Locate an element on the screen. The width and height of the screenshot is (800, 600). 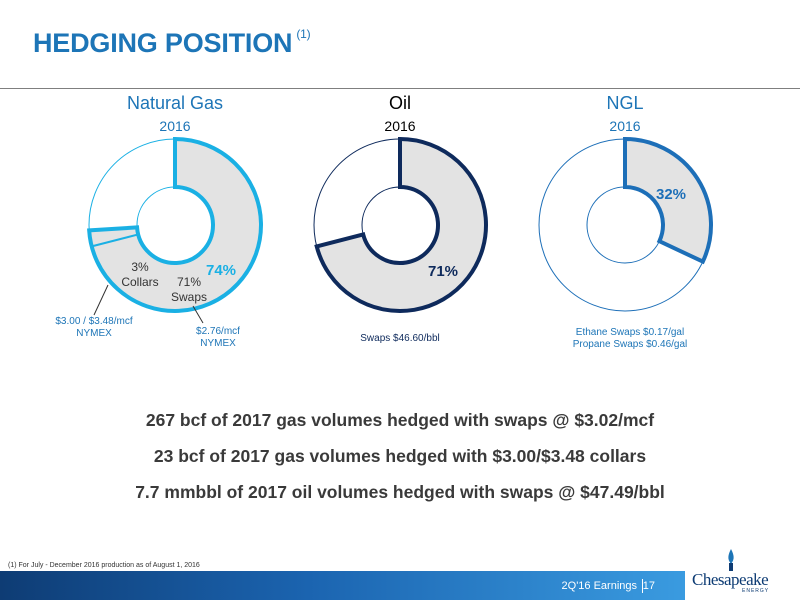
natural-gas-donut-group is located at coordinates (175, 224).